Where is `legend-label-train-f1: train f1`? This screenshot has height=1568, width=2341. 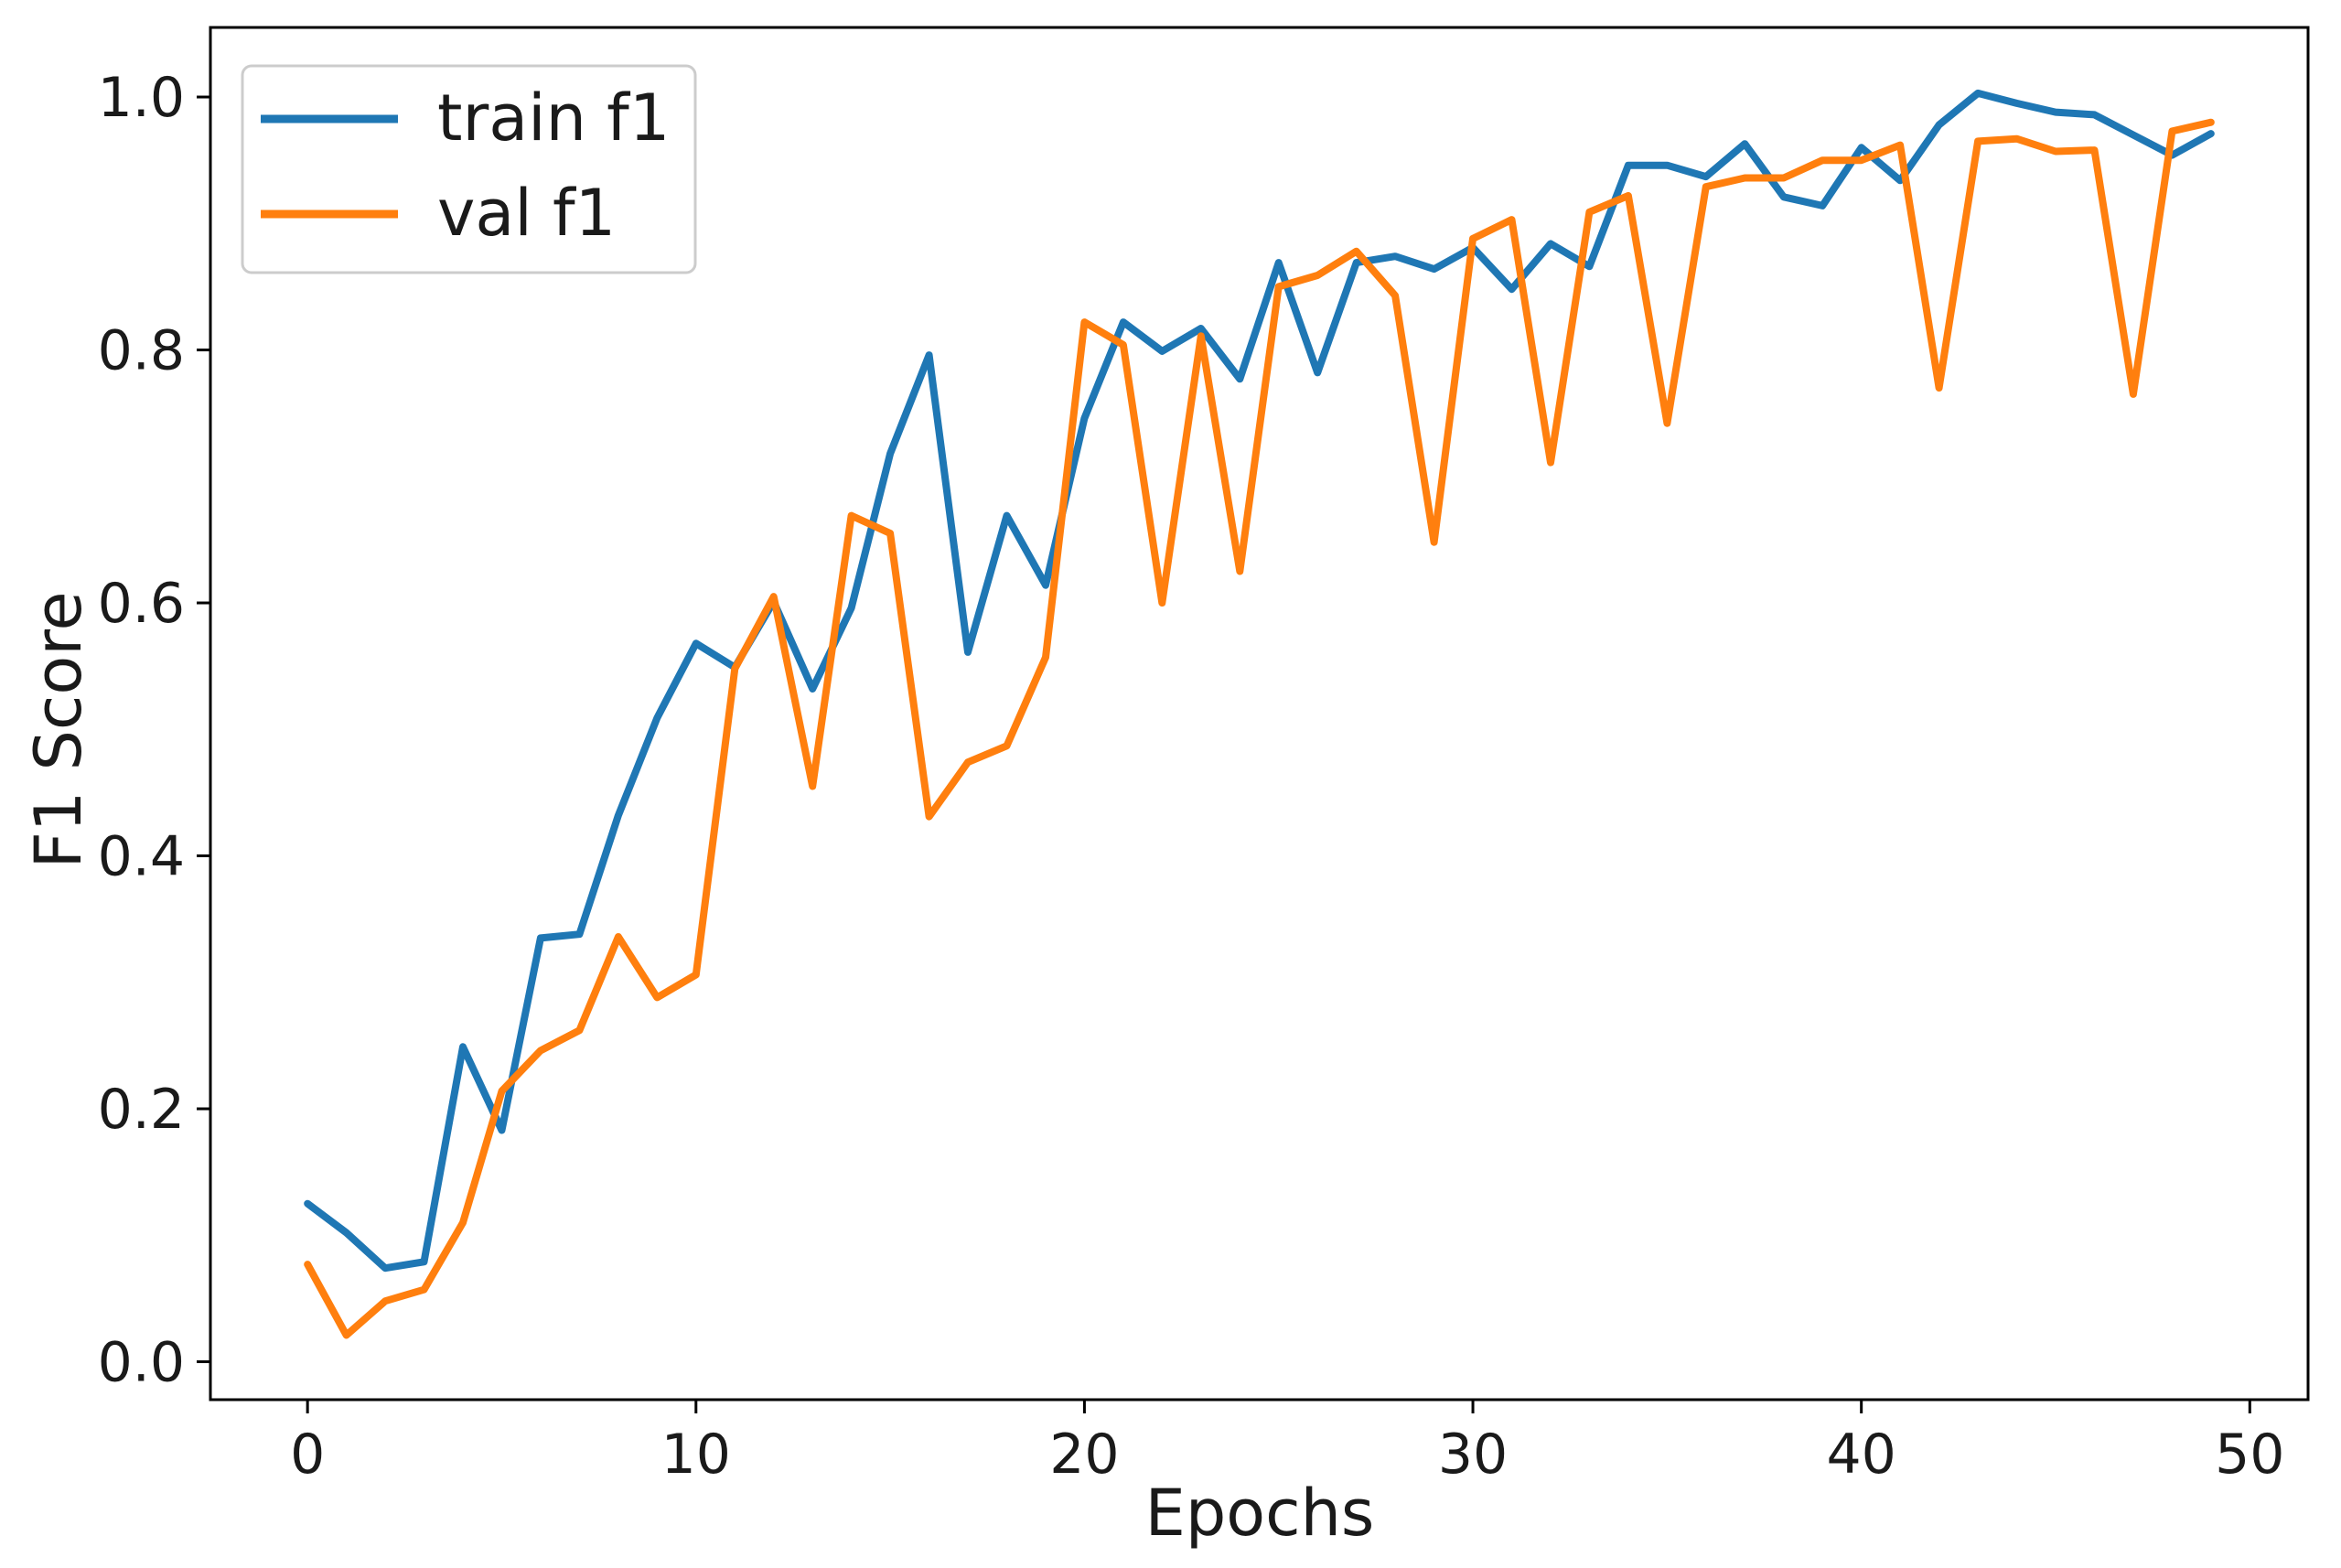
legend-label-train-f1: train f1 is located at coordinates (553, 118).